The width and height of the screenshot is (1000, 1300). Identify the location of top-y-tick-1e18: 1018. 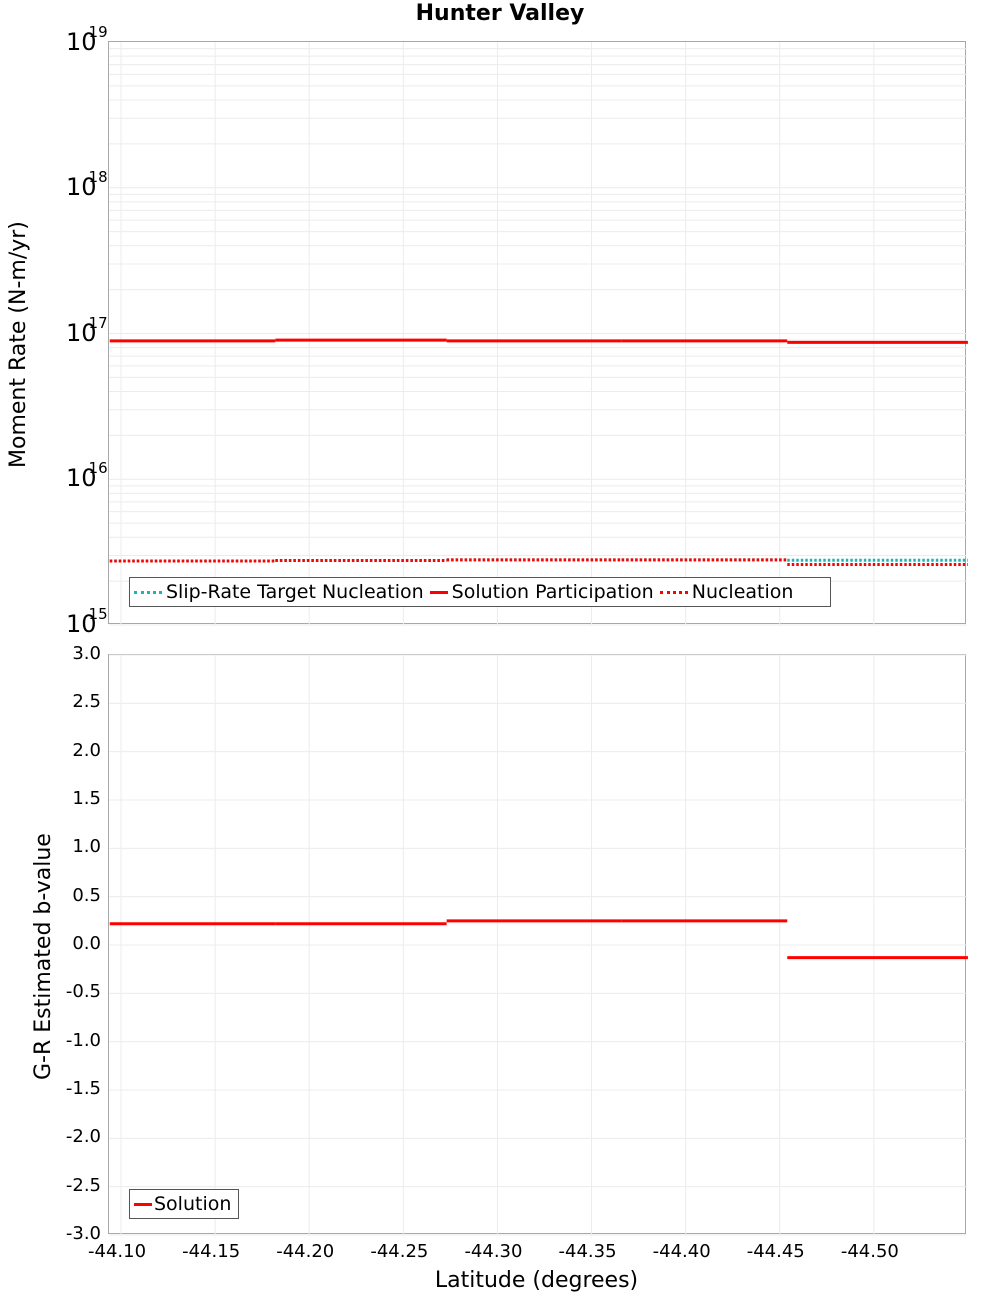
(87, 184).